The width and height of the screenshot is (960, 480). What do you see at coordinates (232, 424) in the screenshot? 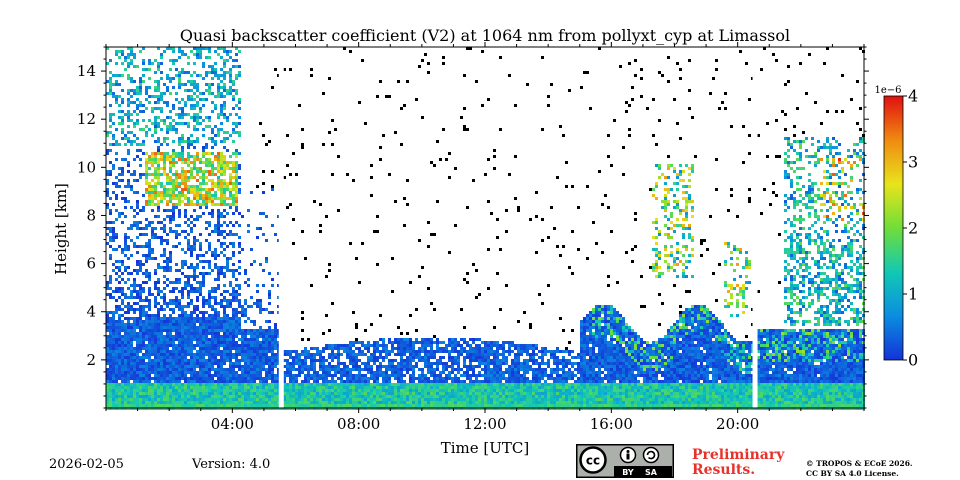
I see `x-tick-label: 04:00` at bounding box center [232, 424].